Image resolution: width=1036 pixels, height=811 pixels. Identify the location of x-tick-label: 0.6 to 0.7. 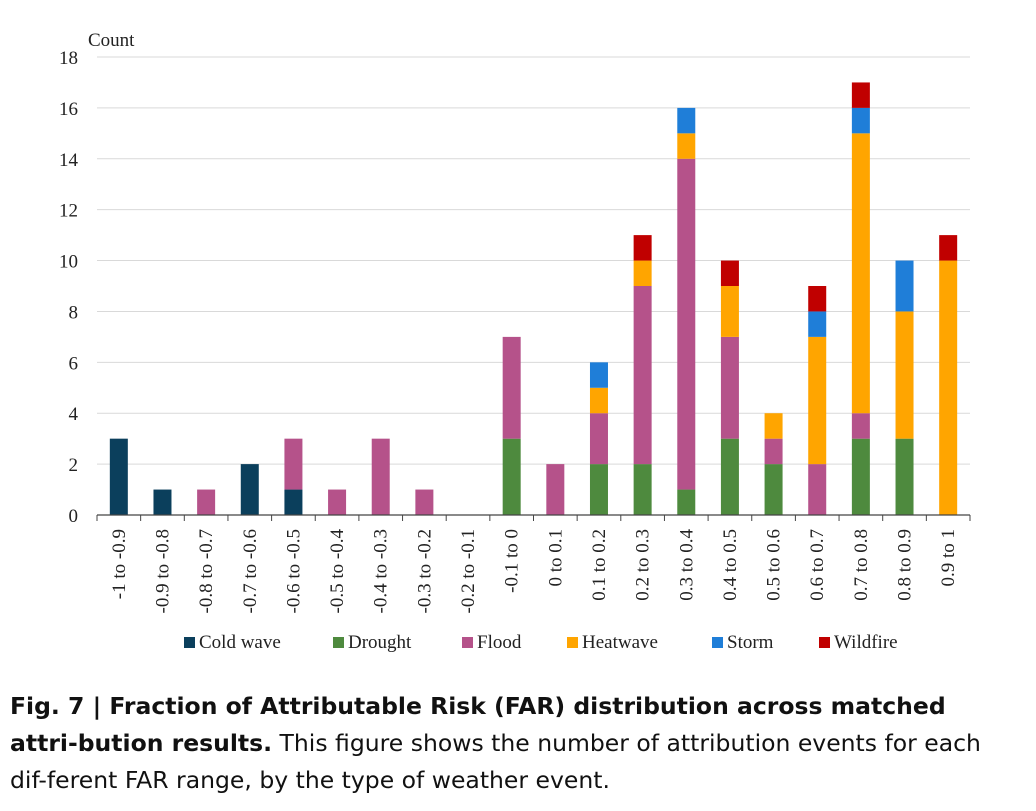
(817, 565).